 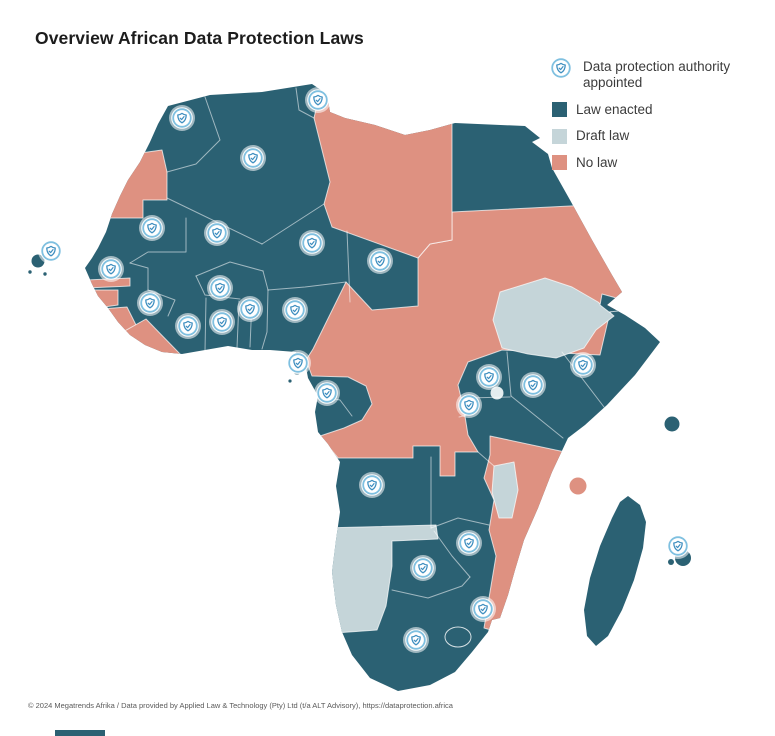 I want to click on legend-item-law-enacted: Law enacted, so click(x=659, y=109).